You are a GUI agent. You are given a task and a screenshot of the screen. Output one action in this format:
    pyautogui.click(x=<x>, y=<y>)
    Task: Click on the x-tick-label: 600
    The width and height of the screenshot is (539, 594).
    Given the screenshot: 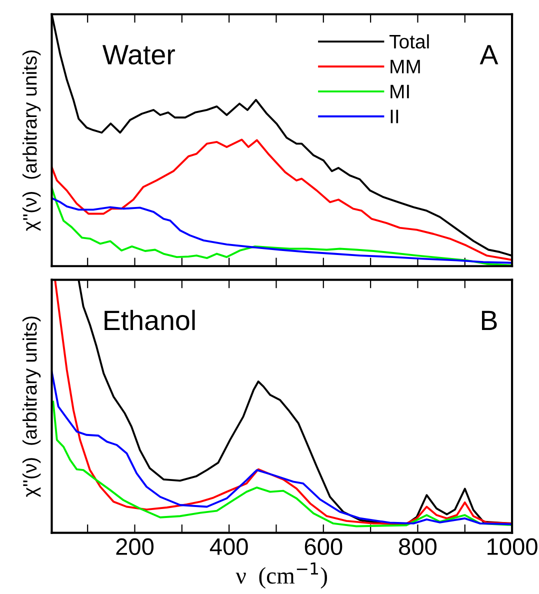 What is the action you would take?
    pyautogui.click(x=323, y=547)
    